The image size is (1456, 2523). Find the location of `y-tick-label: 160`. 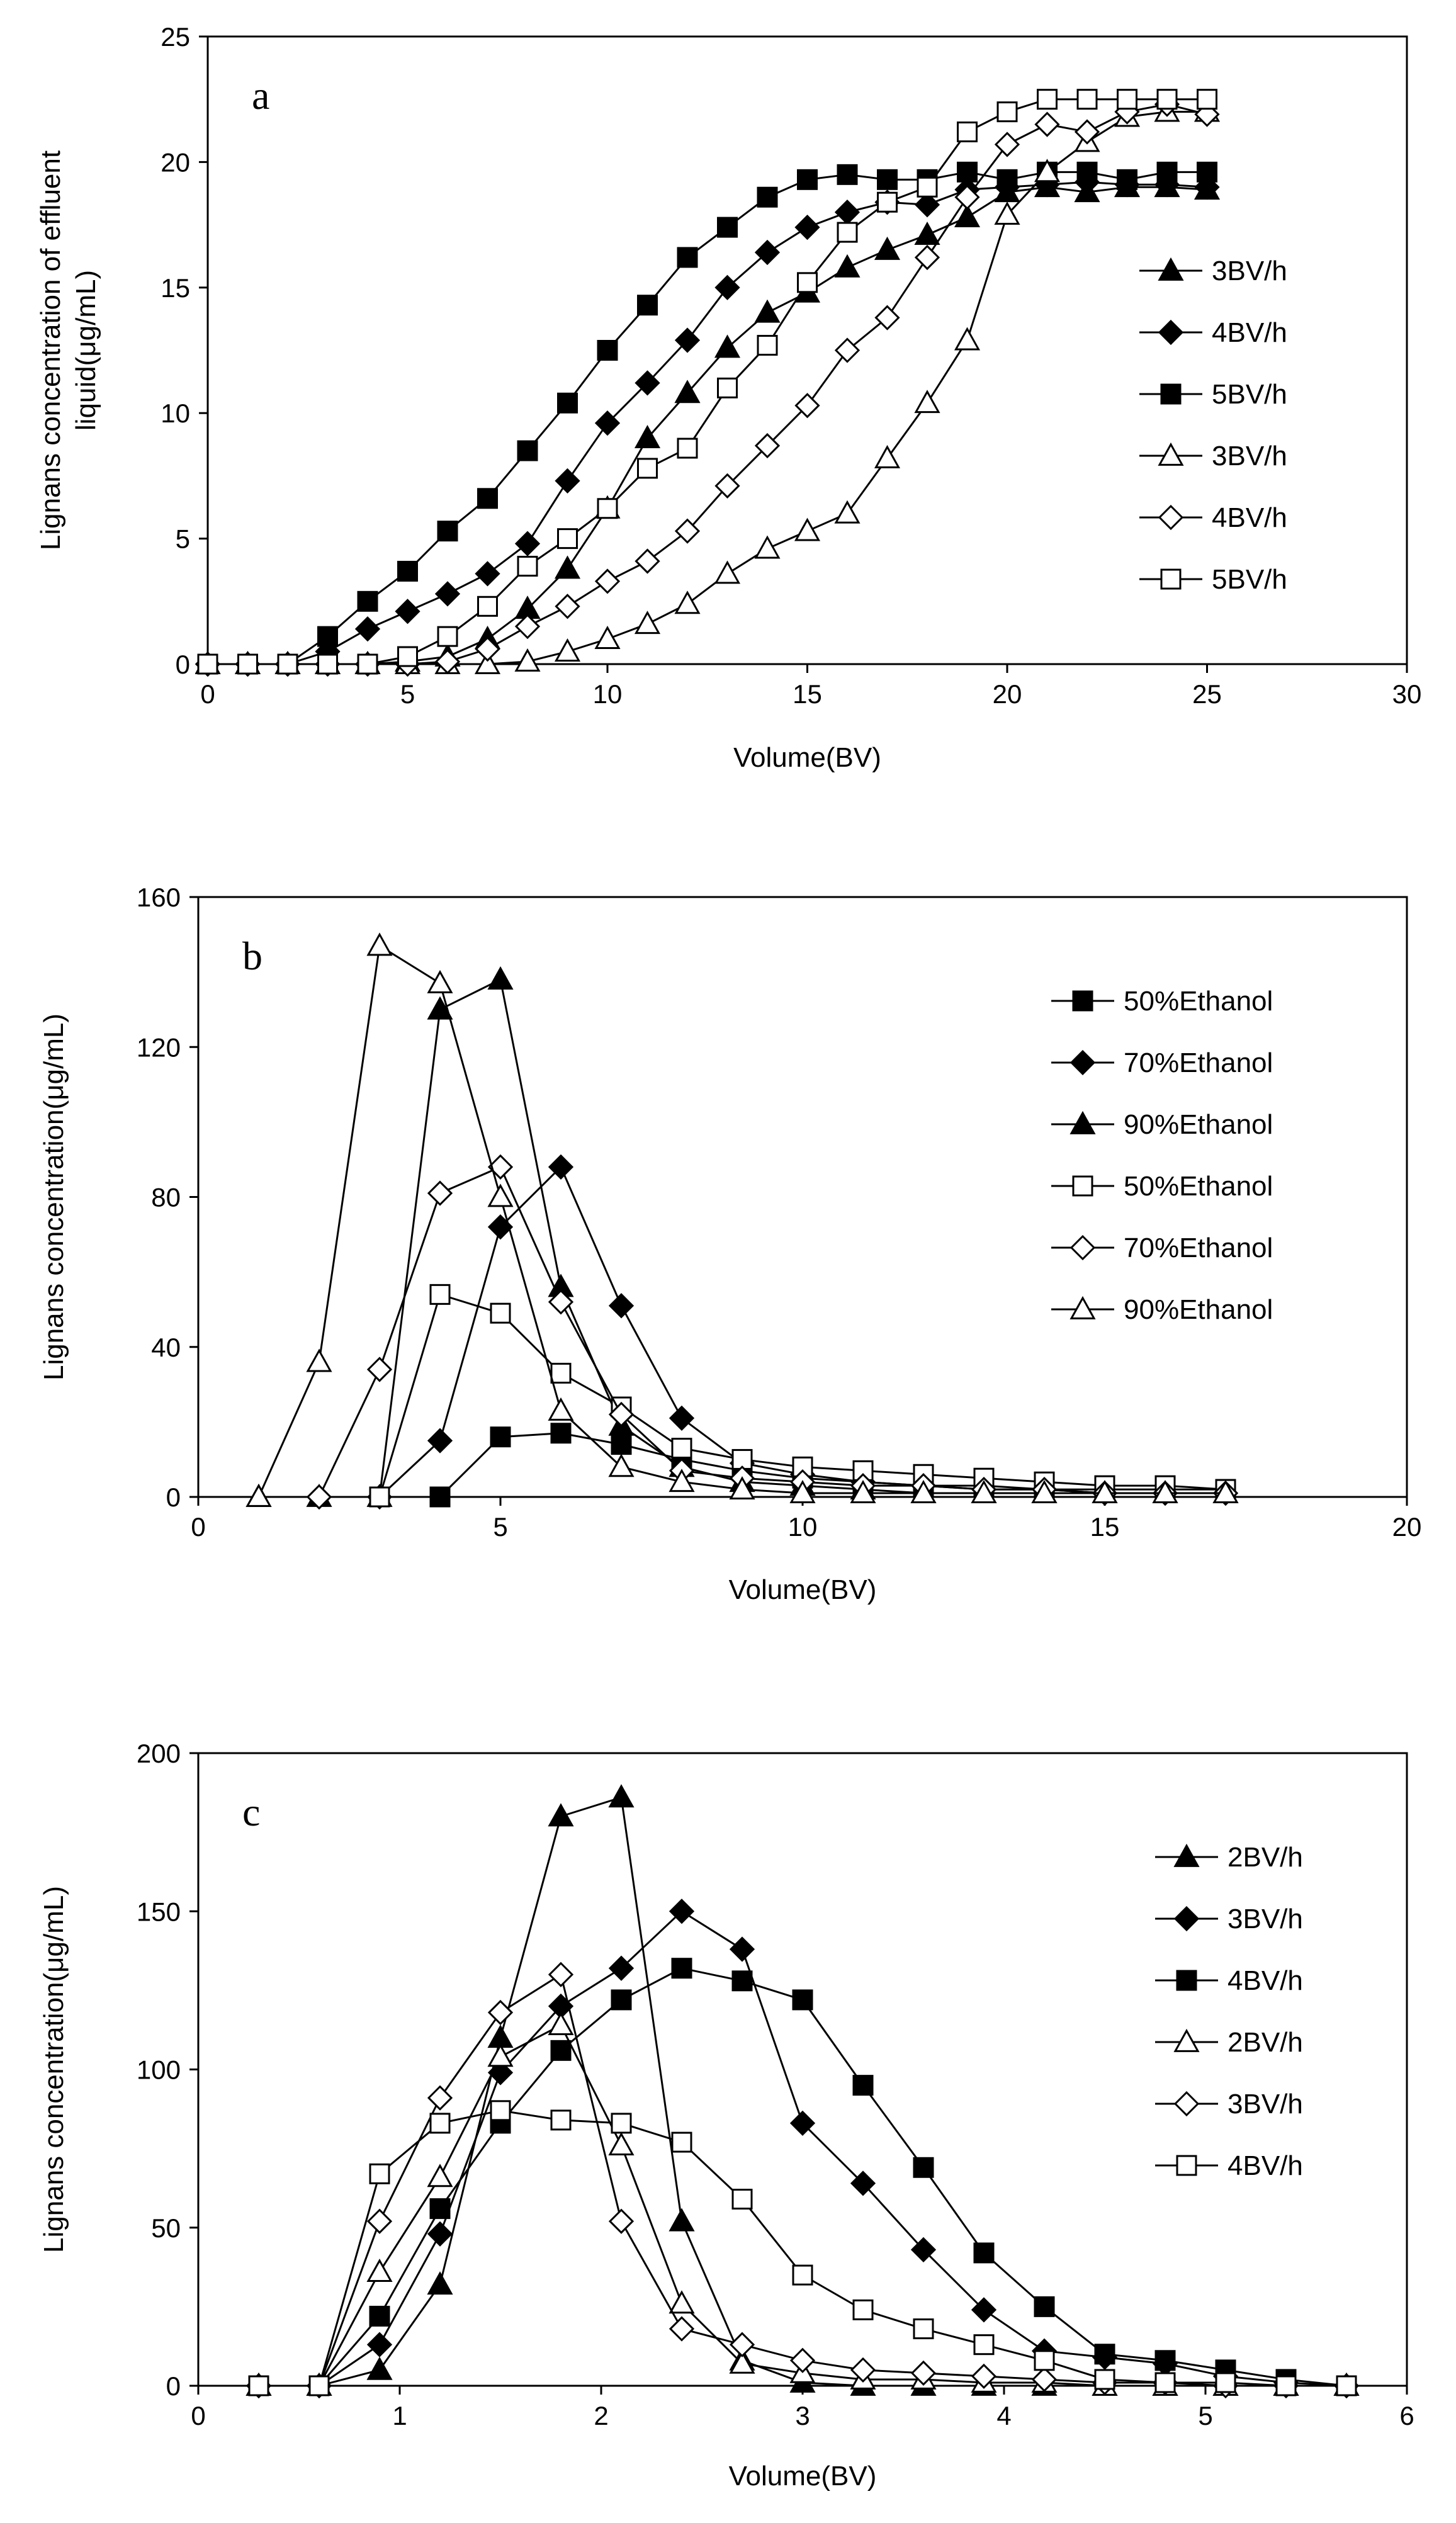

y-tick-label: 160 is located at coordinates (159, 897).